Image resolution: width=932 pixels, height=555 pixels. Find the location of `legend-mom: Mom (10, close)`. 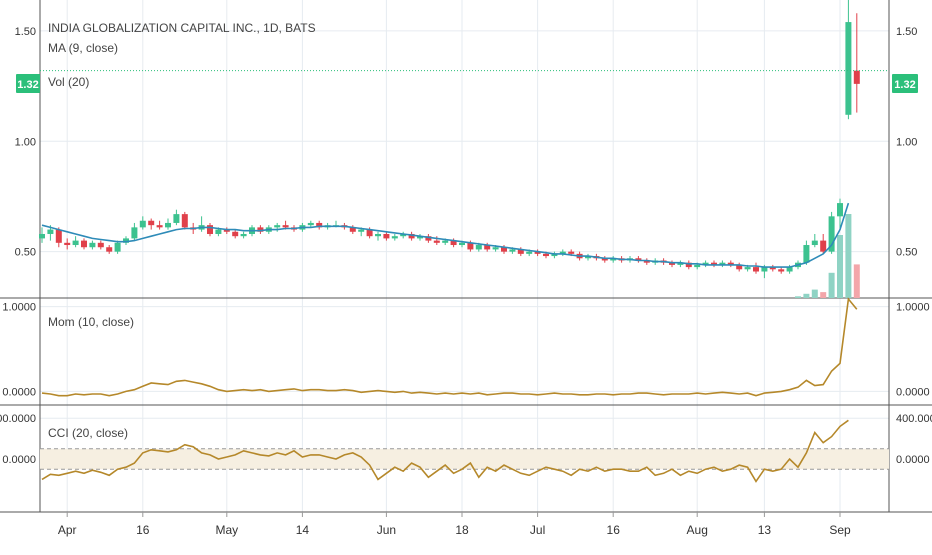

legend-mom: Mom (10, close) is located at coordinates (91, 322).